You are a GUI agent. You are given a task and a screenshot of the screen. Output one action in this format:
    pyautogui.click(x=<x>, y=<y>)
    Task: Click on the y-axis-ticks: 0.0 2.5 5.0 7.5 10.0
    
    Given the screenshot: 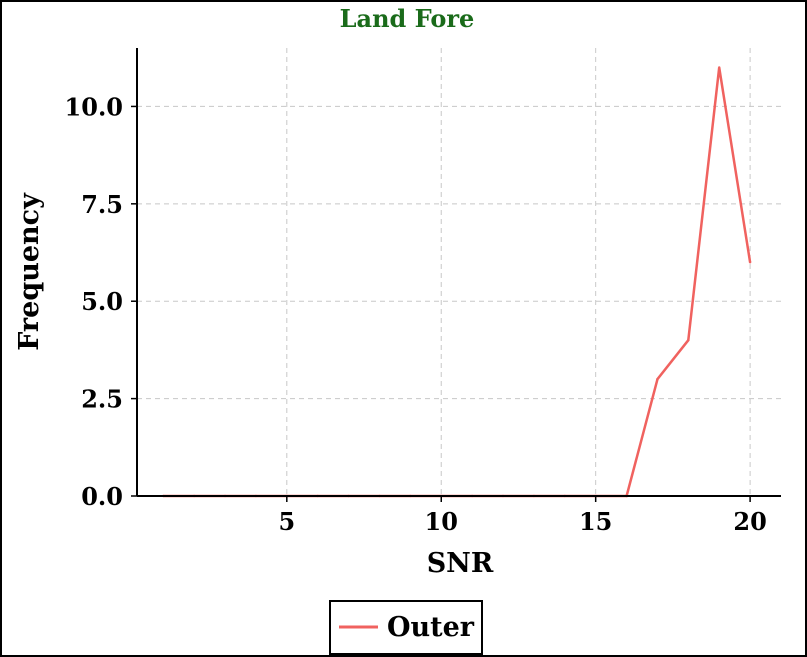 What is the action you would take?
    pyautogui.click(x=101, y=301)
    